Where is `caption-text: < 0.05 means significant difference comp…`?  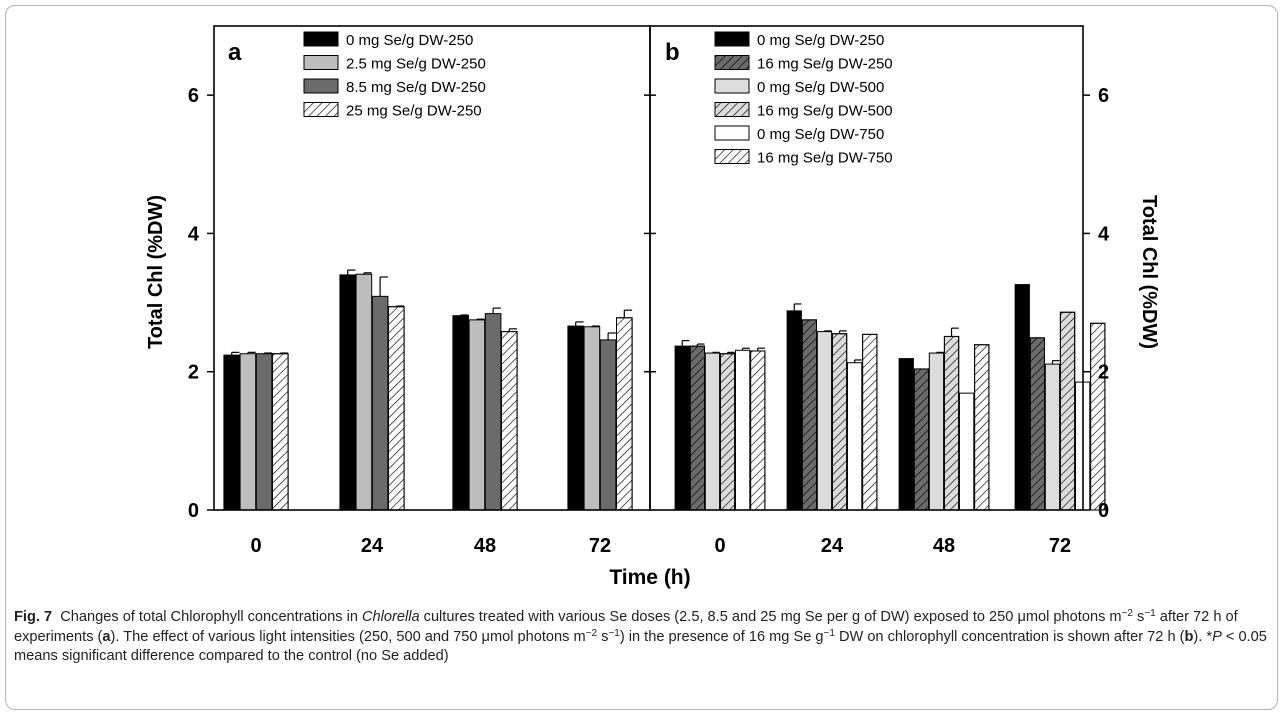
caption-text: < 0.05 means significant difference comp… is located at coordinates (640, 646).